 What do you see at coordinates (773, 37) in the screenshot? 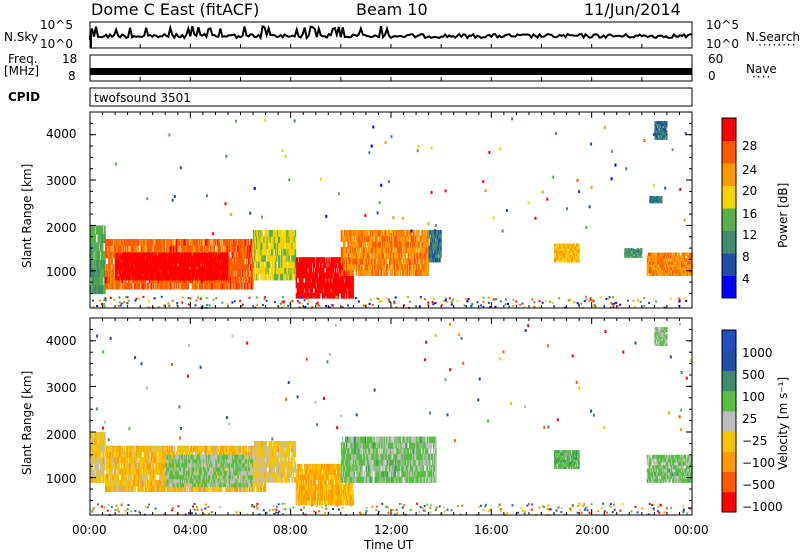
I see `nsearch-label: N.Search` at bounding box center [773, 37].